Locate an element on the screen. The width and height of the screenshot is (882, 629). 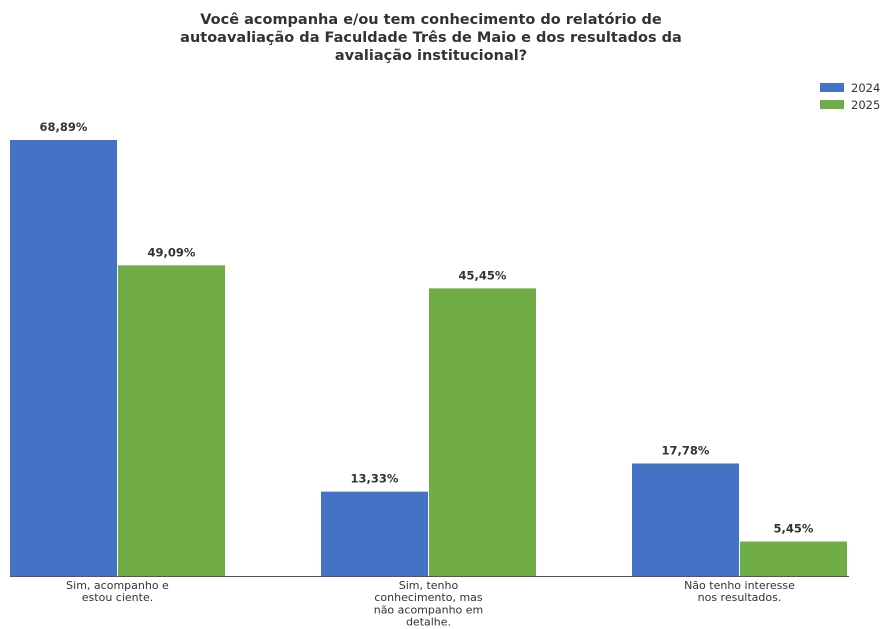
legend-label: 2025 is located at coordinates (865, 105).